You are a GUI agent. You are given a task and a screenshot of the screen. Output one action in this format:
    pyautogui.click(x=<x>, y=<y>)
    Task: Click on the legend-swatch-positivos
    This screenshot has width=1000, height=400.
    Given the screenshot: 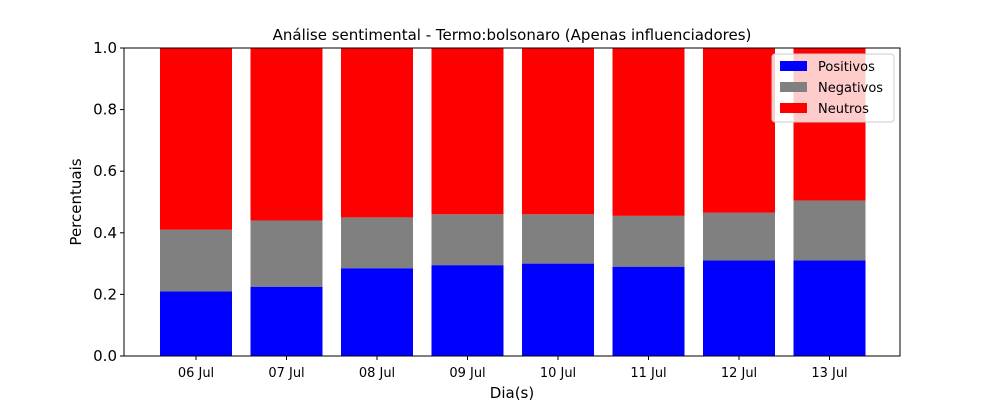 What is the action you would take?
    pyautogui.click(x=793, y=66)
    